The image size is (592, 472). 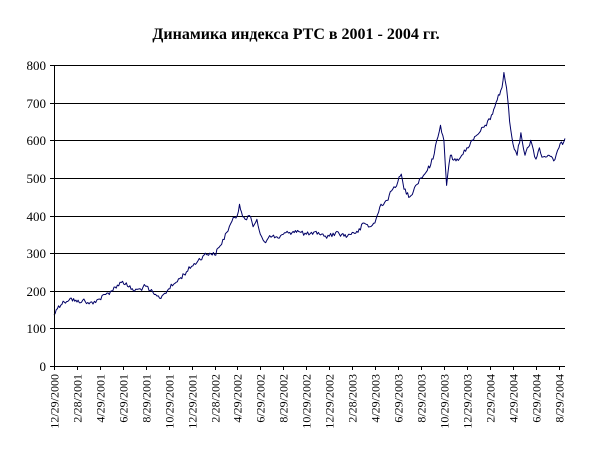 I want to click on y-tick-label: 600, so click(x=37, y=140).